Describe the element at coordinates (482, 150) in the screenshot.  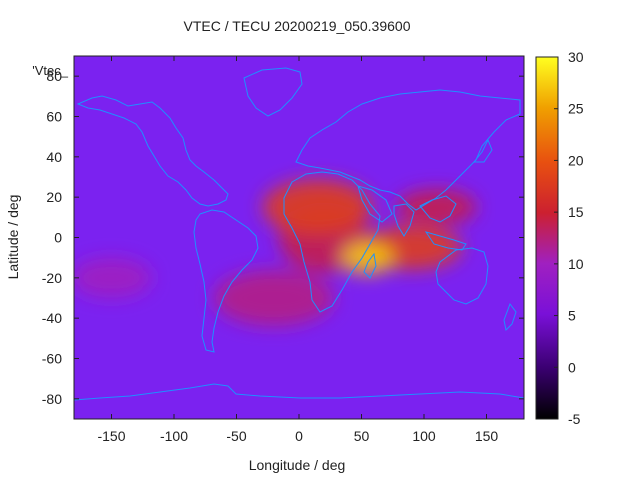
I see `coastline-japan` at that location.